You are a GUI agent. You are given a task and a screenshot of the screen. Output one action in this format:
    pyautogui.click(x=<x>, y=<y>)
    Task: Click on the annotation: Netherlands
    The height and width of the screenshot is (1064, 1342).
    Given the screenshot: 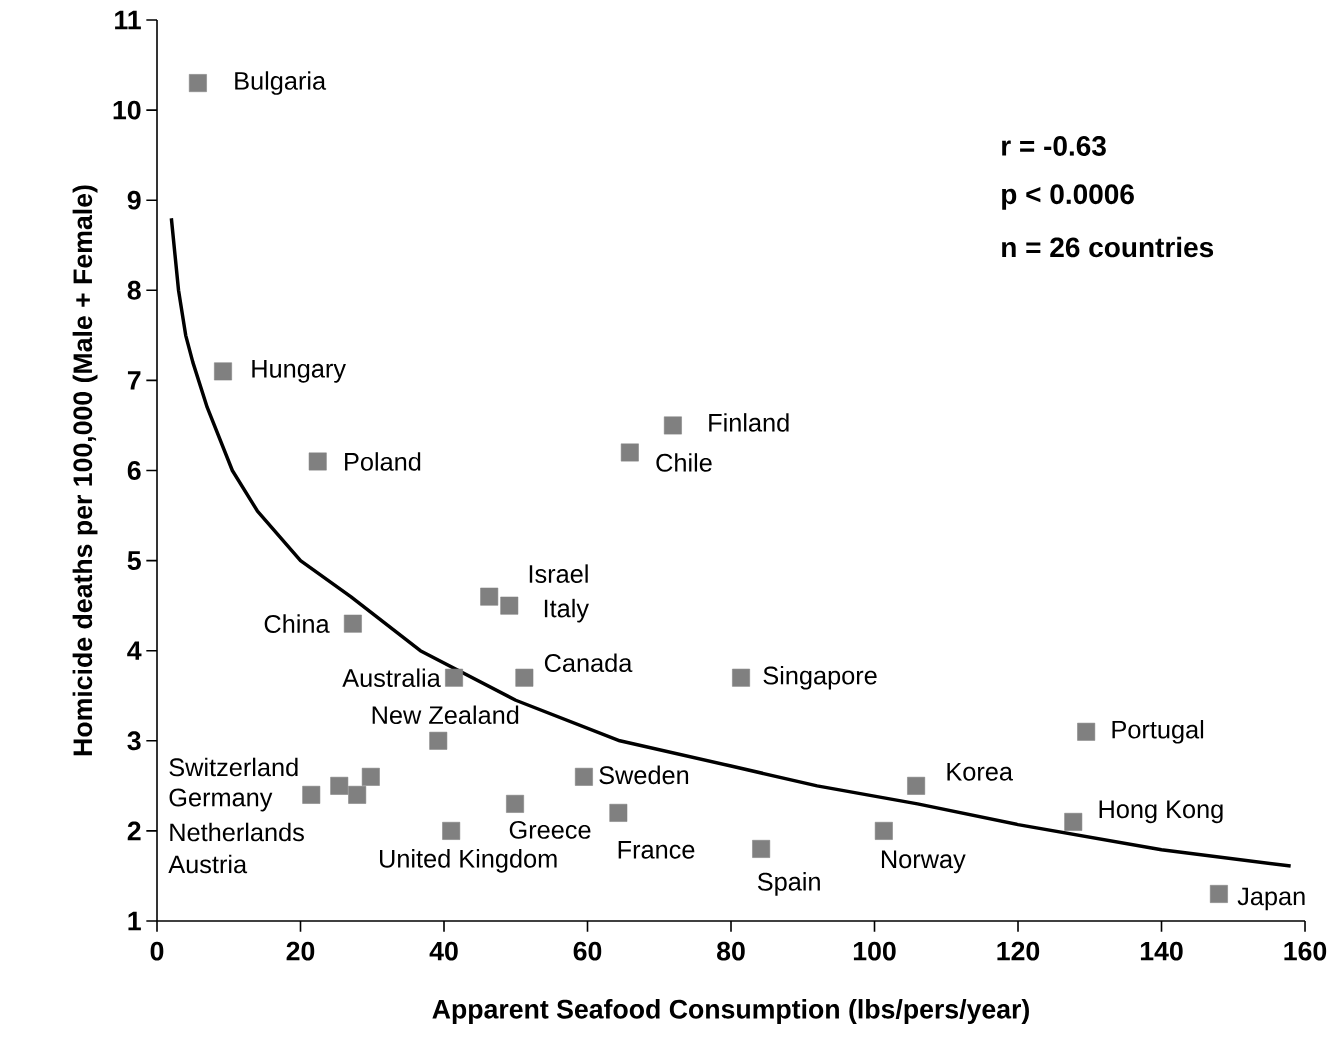 What is the action you would take?
    pyautogui.click(x=237, y=832)
    